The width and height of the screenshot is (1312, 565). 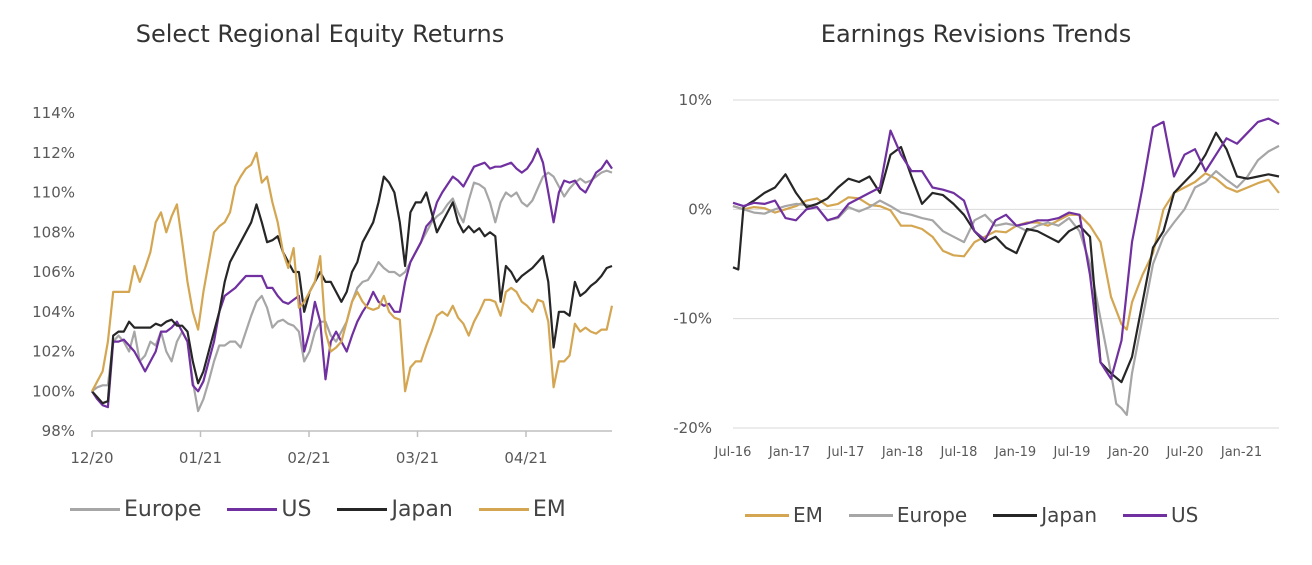 What do you see at coordinates (692, 319) in the screenshot?
I see `y-tick-label: -10%` at bounding box center [692, 319].